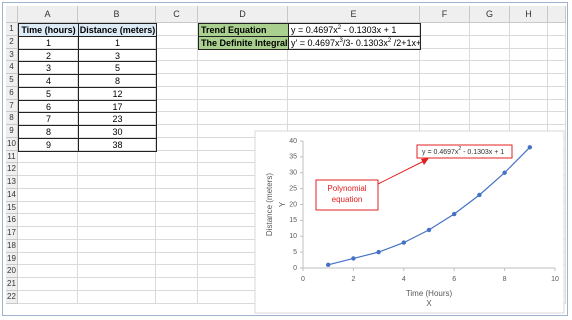  I want to click on row-header: 6, so click(12, 93).